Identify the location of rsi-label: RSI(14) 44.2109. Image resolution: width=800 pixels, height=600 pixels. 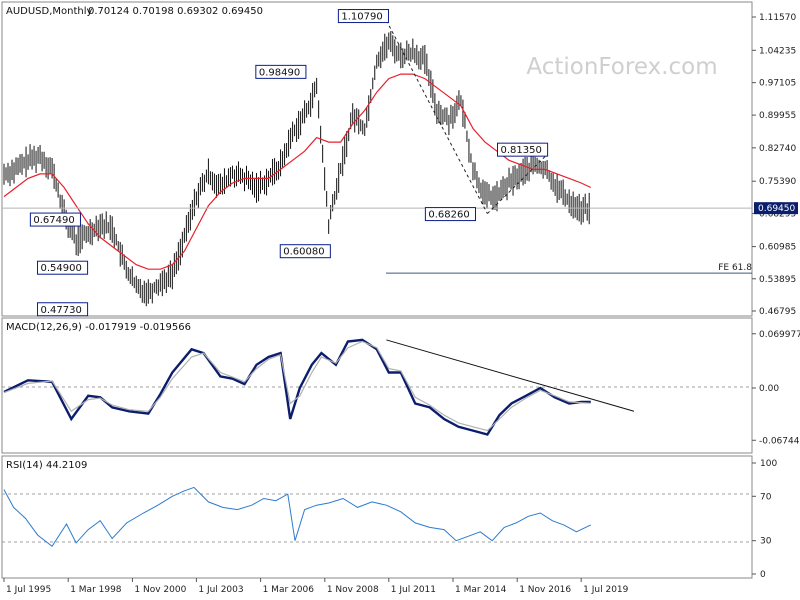
(46, 465).